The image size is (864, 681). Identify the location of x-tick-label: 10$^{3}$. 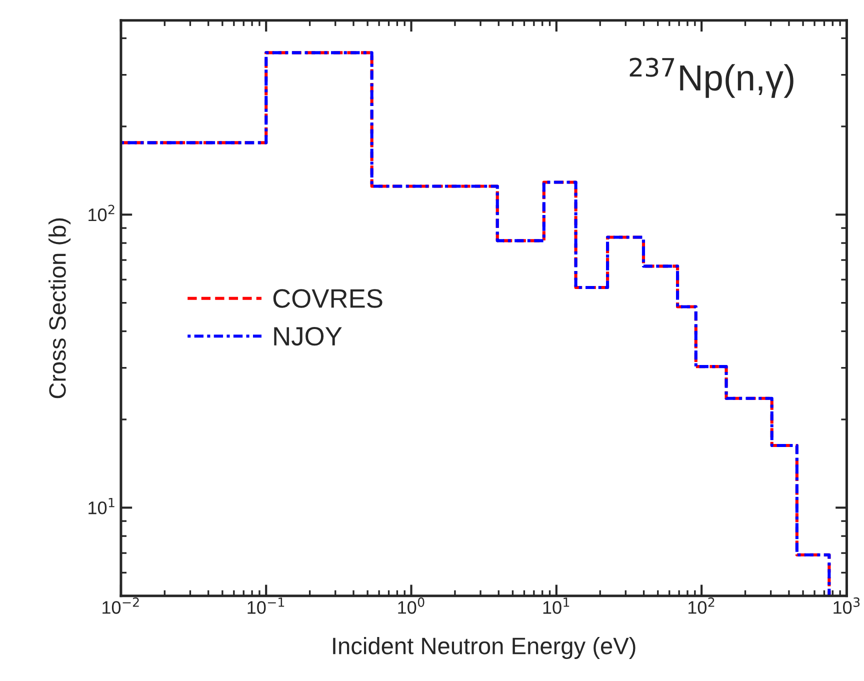
(847, 605).